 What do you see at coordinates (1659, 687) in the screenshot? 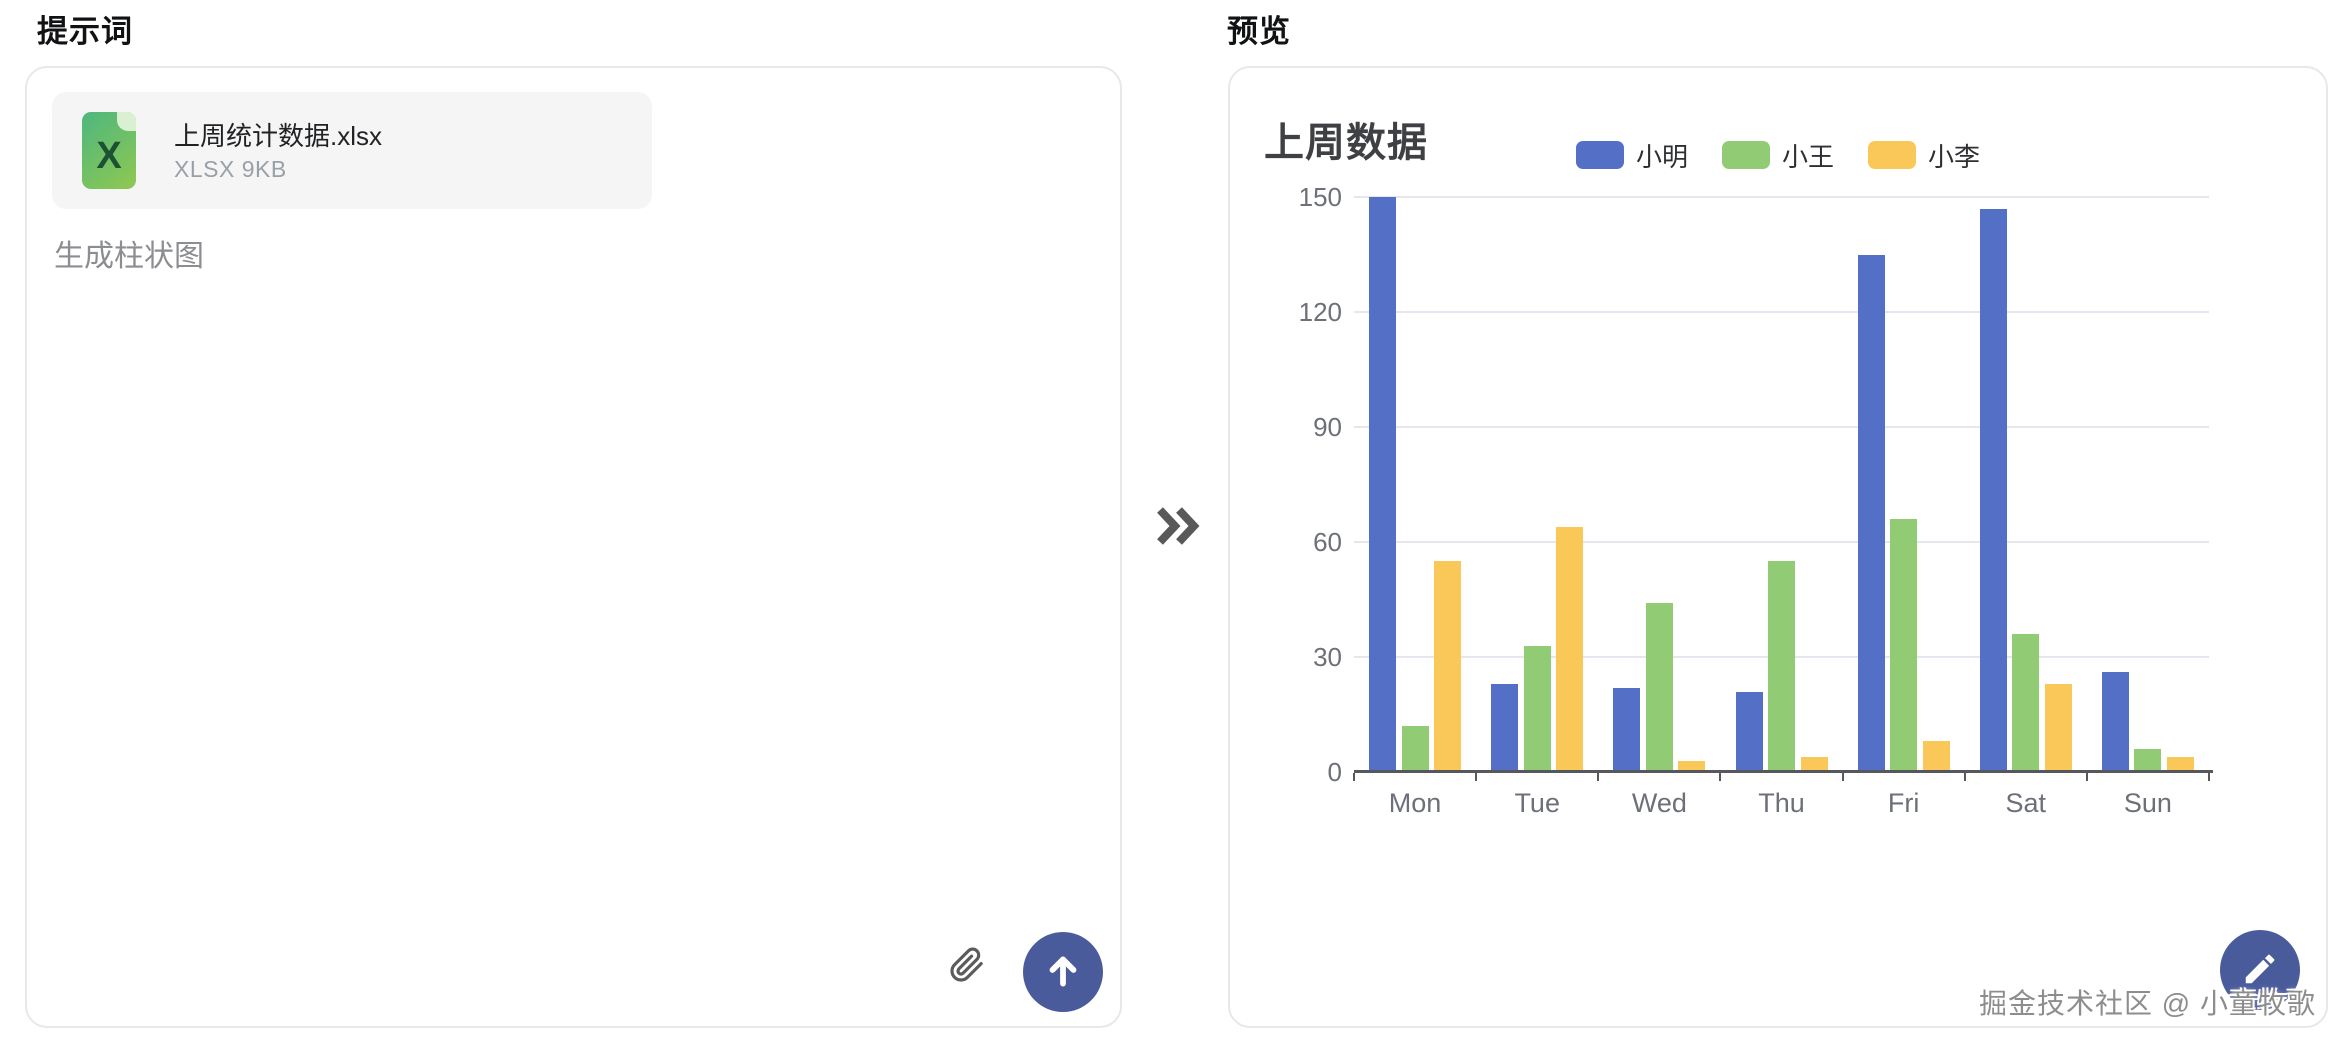
I see `bar-小王-Wed` at bounding box center [1659, 687].